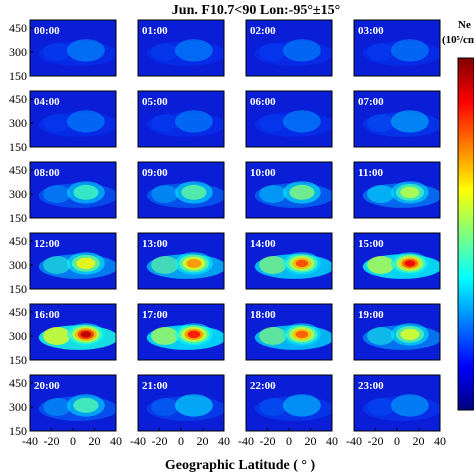  I want to click on panel-0300: 03:00, so click(397, 48).